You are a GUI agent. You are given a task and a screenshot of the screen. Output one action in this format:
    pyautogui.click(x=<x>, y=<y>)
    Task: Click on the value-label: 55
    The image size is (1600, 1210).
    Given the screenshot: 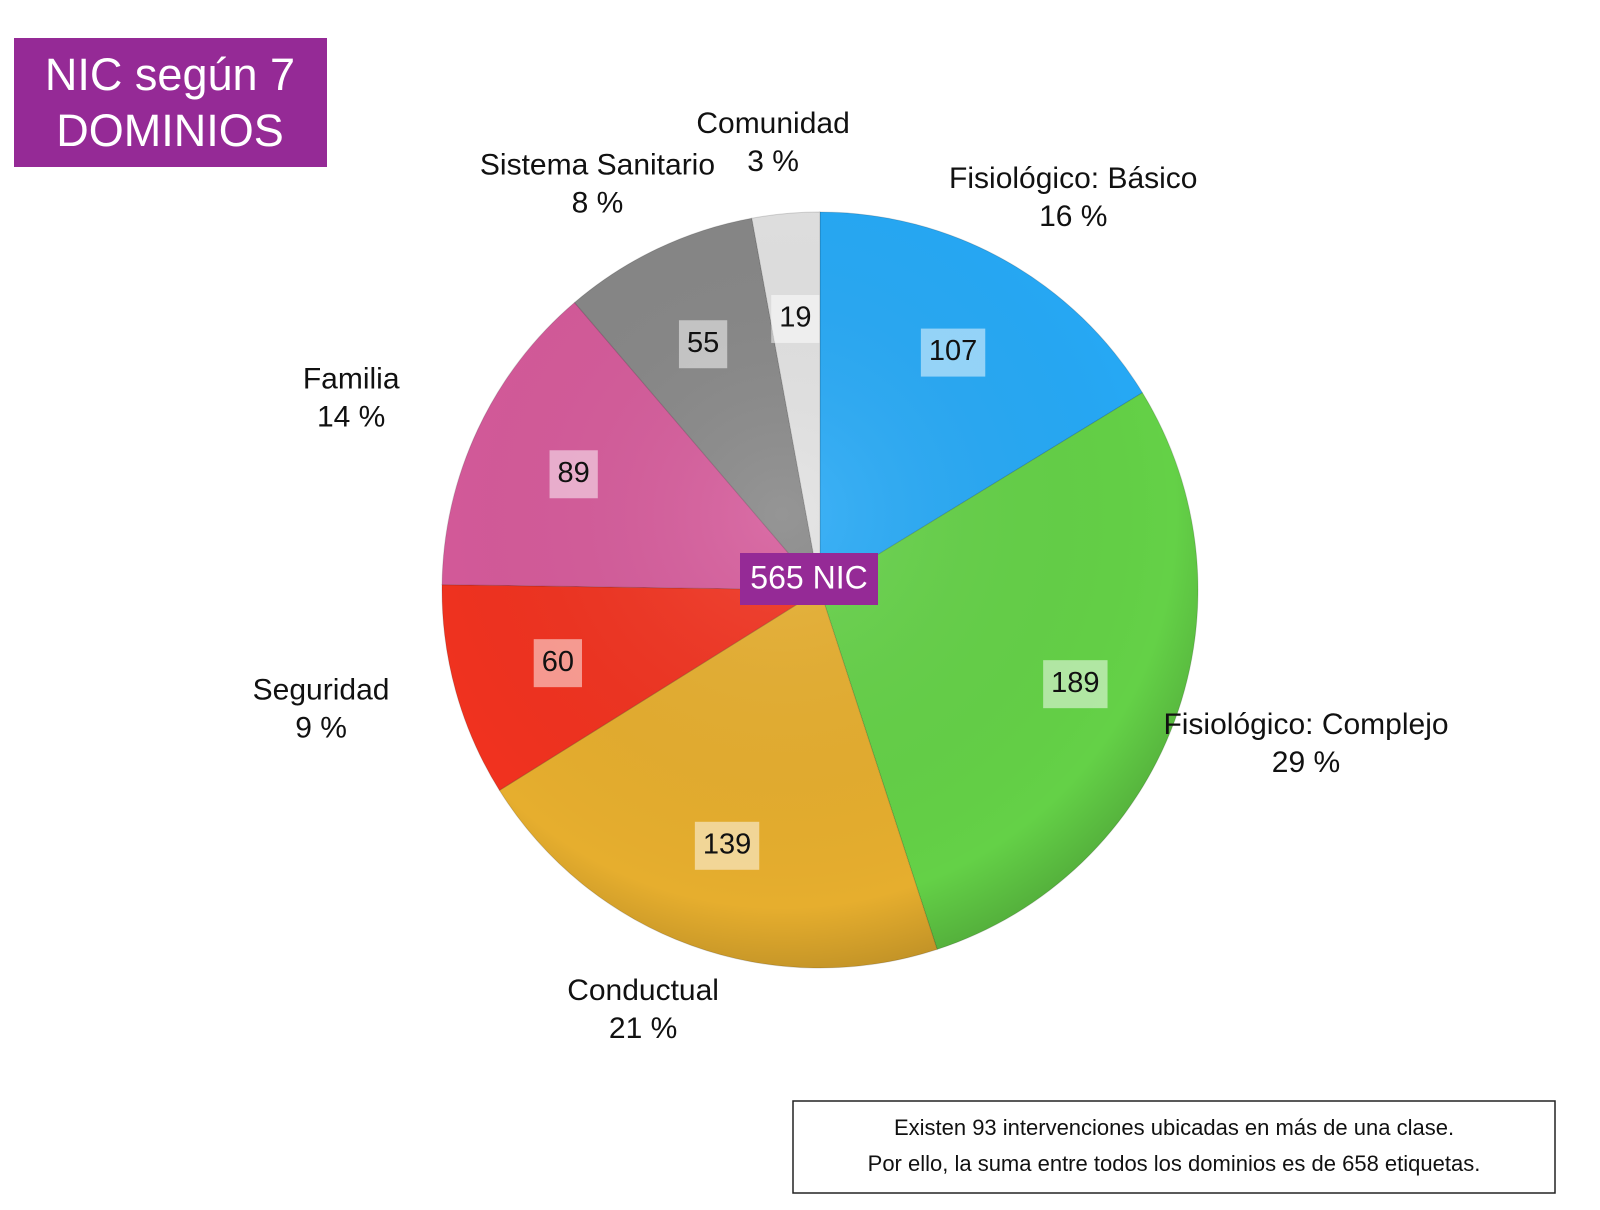 What is the action you would take?
    pyautogui.click(x=703, y=343)
    